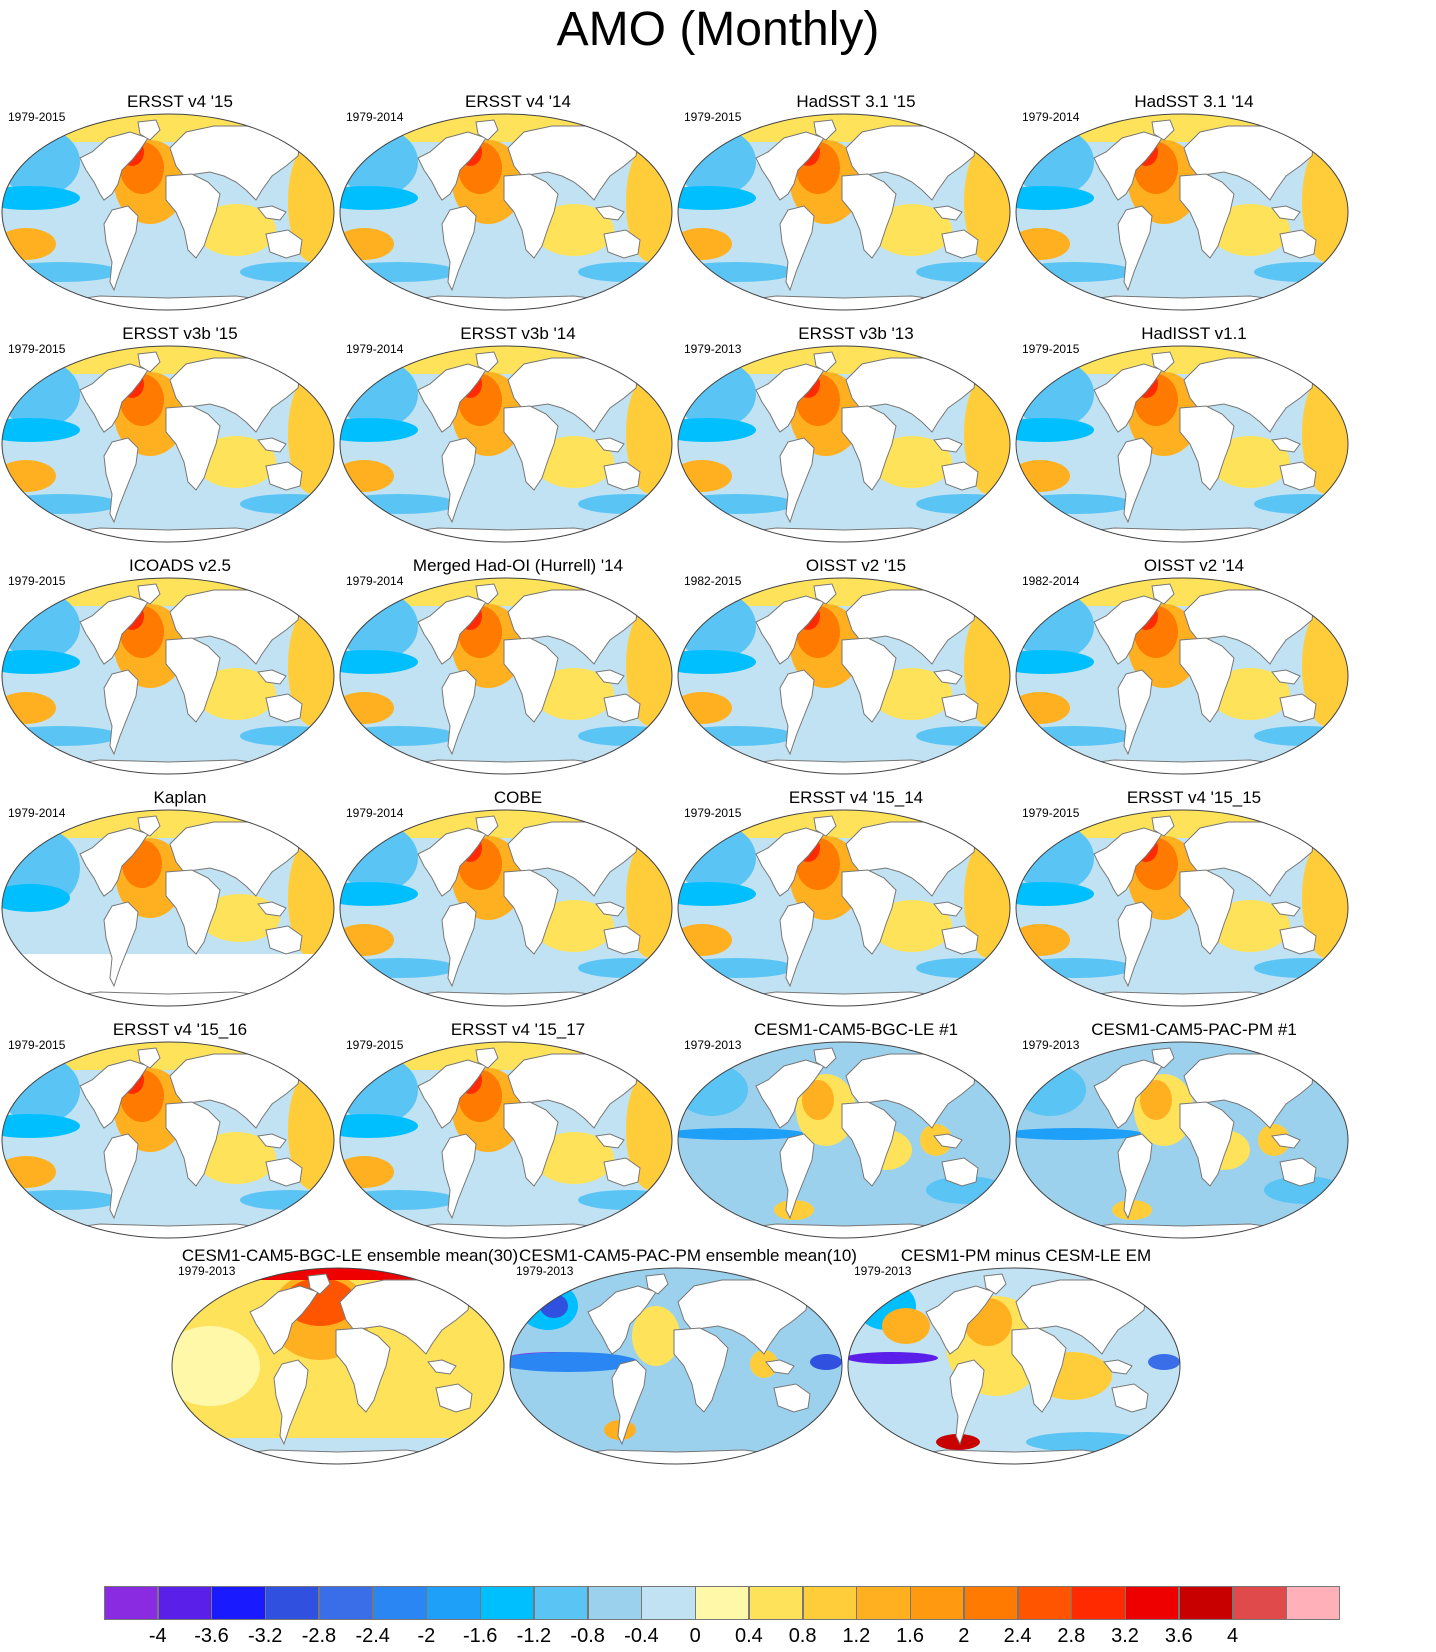 The width and height of the screenshot is (1436, 1652). I want to click on map-panel: CESM1-CAM5-PAC-PM #1 1979-2013, so click(1194, 1135).